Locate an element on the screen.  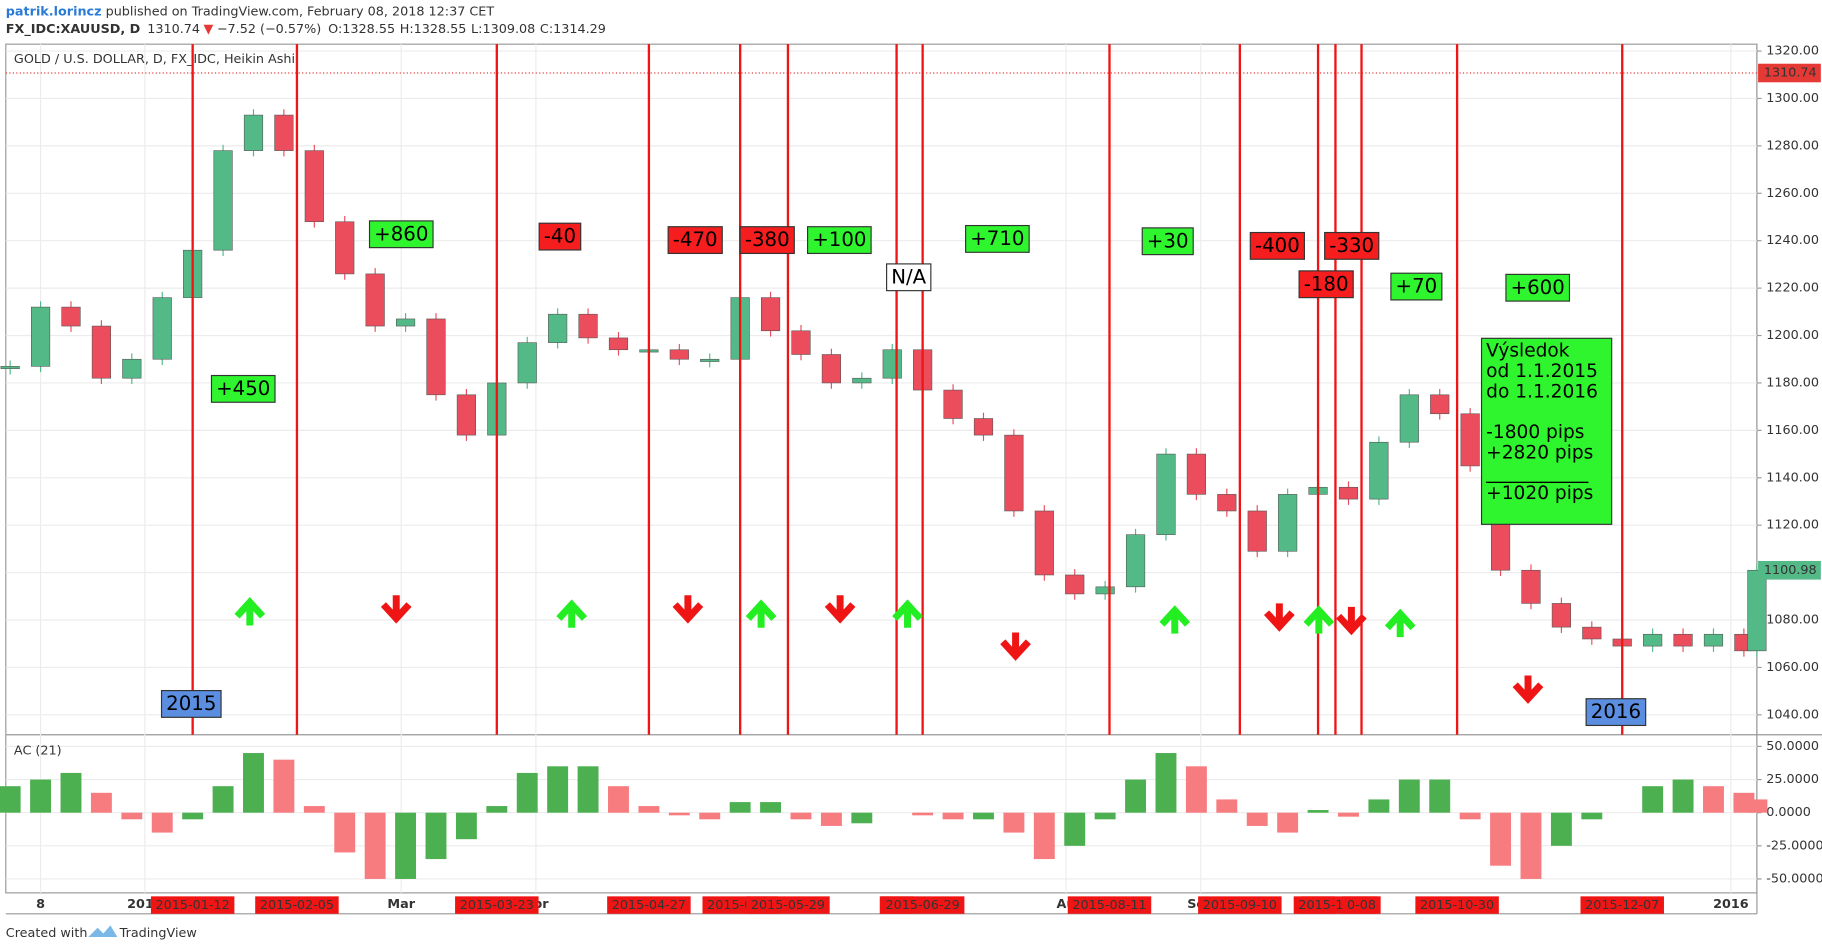
footer-brand: TradingView is located at coordinates (158, 933).